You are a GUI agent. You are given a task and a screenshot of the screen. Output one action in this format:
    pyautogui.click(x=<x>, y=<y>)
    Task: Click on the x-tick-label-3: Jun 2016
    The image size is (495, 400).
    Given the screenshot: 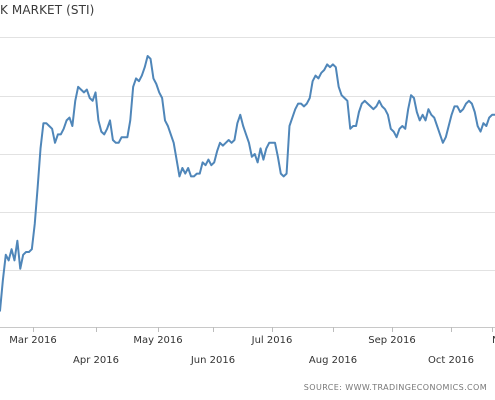 What is the action you would take?
    pyautogui.click(x=212, y=360)
    